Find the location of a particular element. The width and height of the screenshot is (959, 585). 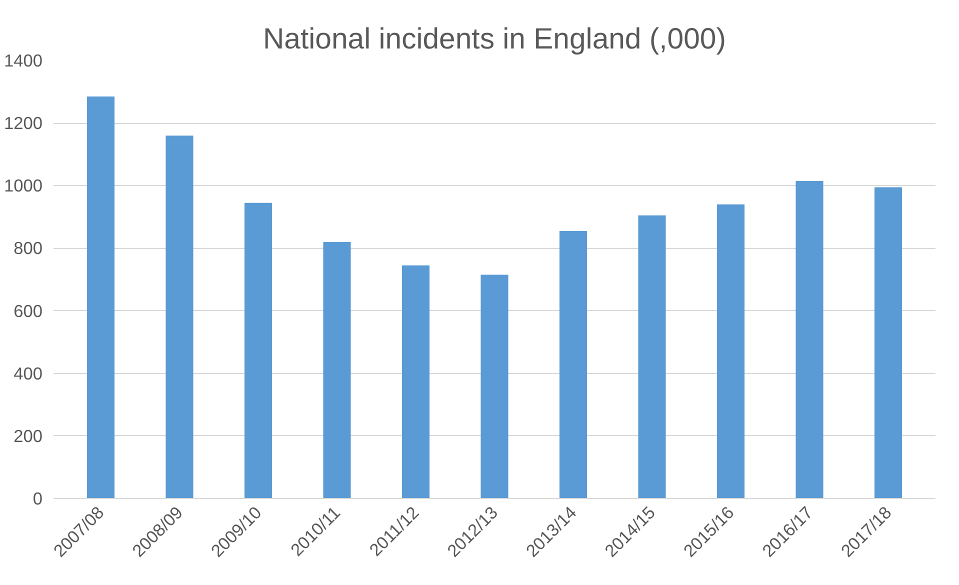

y-tick-label: 0 is located at coordinates (37, 498).